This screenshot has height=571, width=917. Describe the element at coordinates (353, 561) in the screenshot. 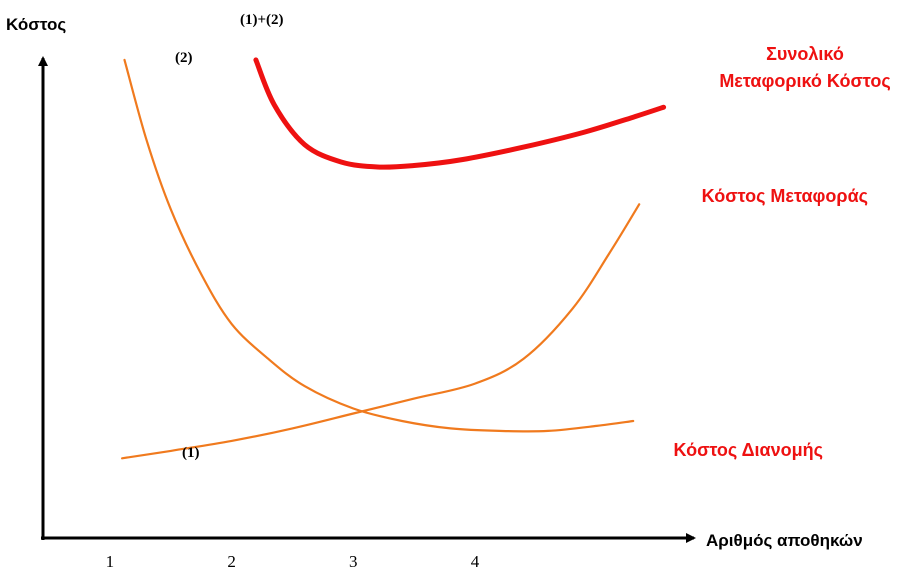

I see `x-tick-label-3: 3` at that location.